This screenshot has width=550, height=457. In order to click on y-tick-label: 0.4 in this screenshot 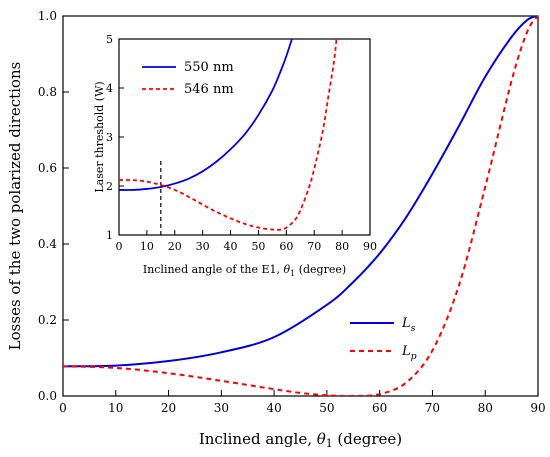, I will do `click(47, 244)`.